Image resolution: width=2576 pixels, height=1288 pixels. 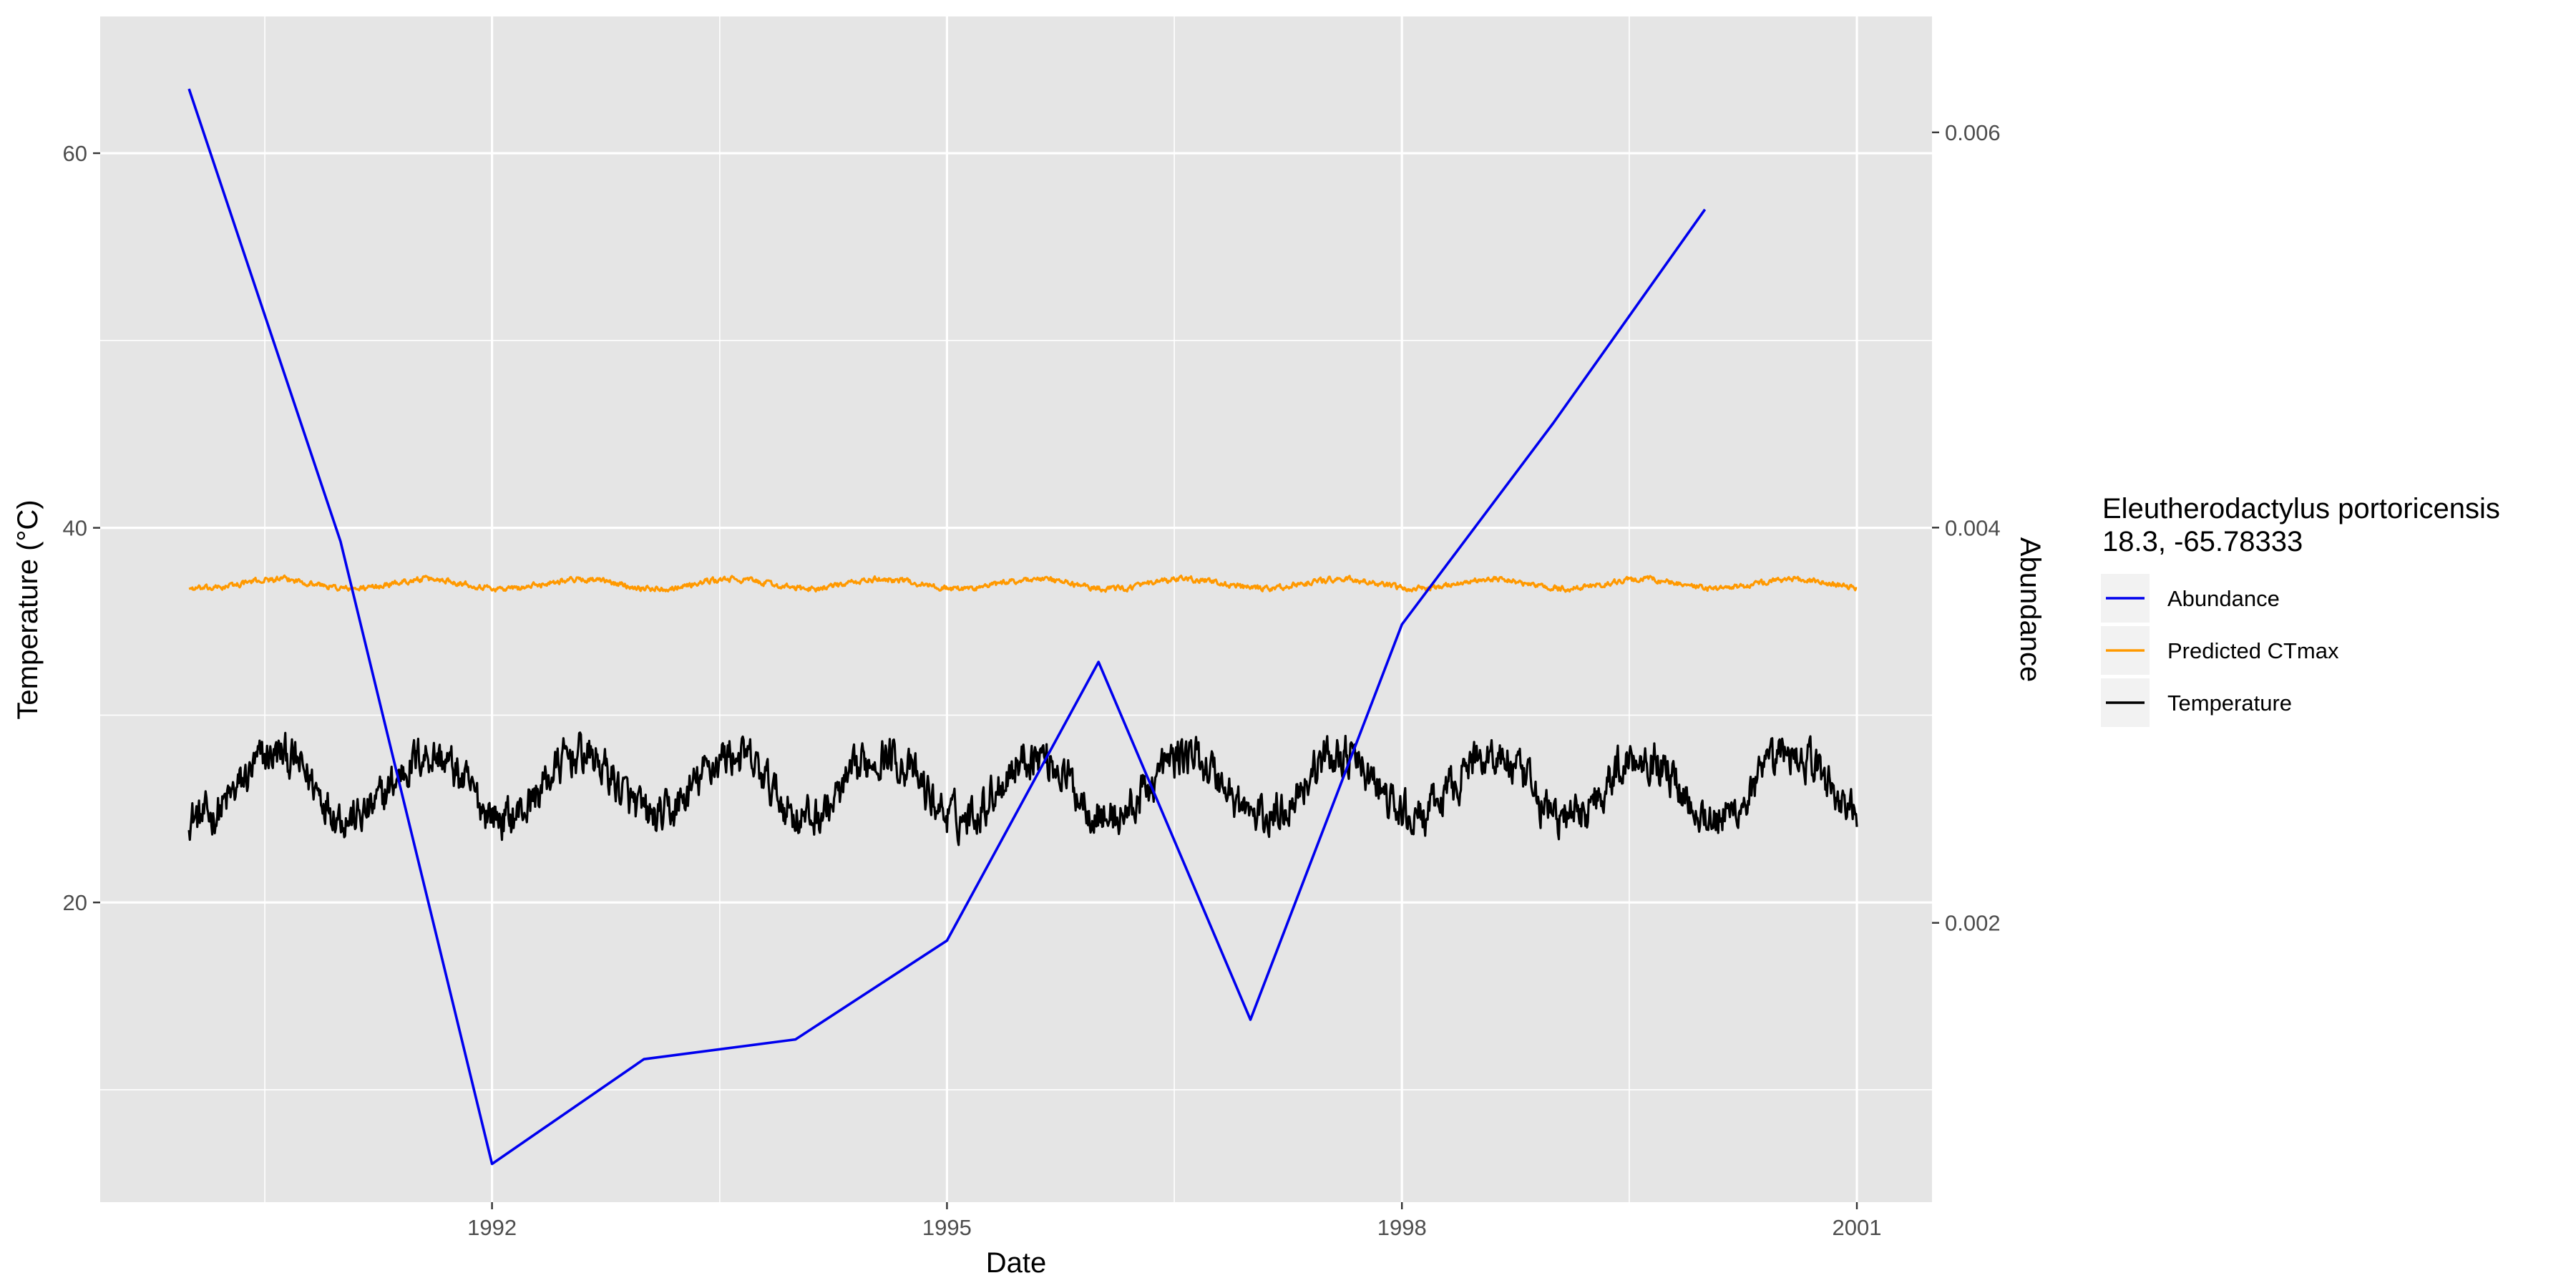 I want to click on legend-label: Abundance, so click(x=2223, y=598).